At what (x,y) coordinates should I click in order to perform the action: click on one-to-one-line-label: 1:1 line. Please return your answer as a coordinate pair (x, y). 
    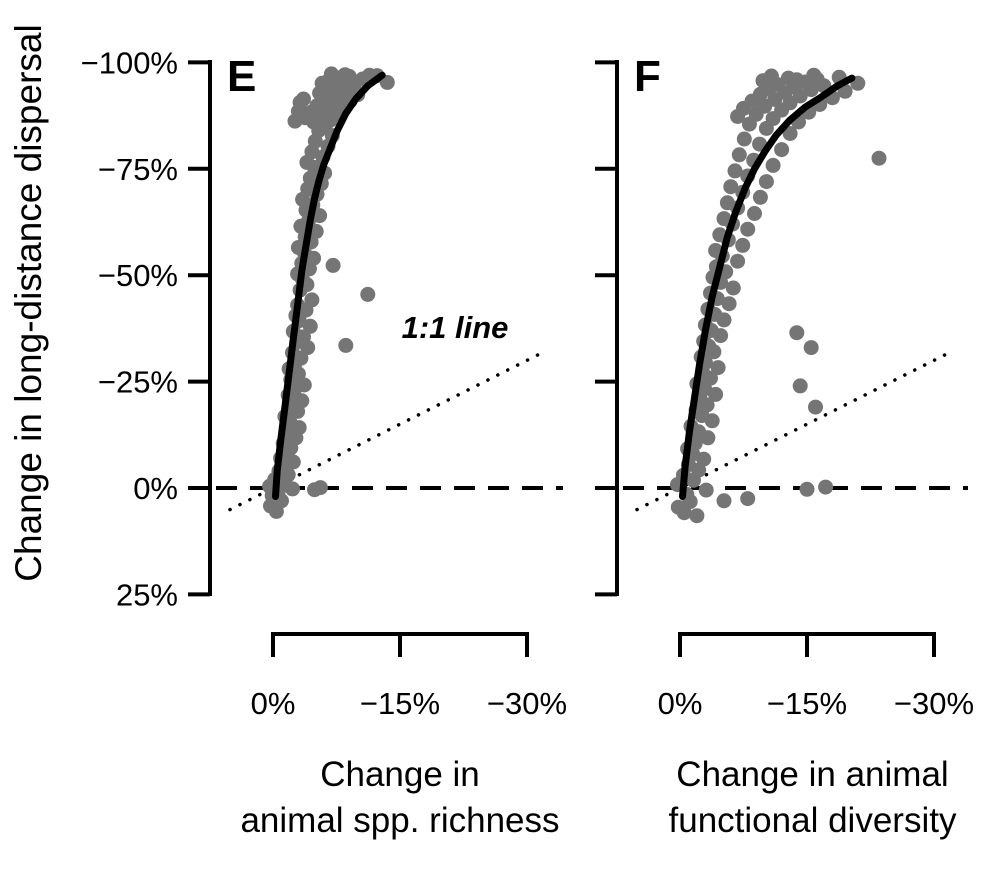
    Looking at the image, I should click on (455, 327).